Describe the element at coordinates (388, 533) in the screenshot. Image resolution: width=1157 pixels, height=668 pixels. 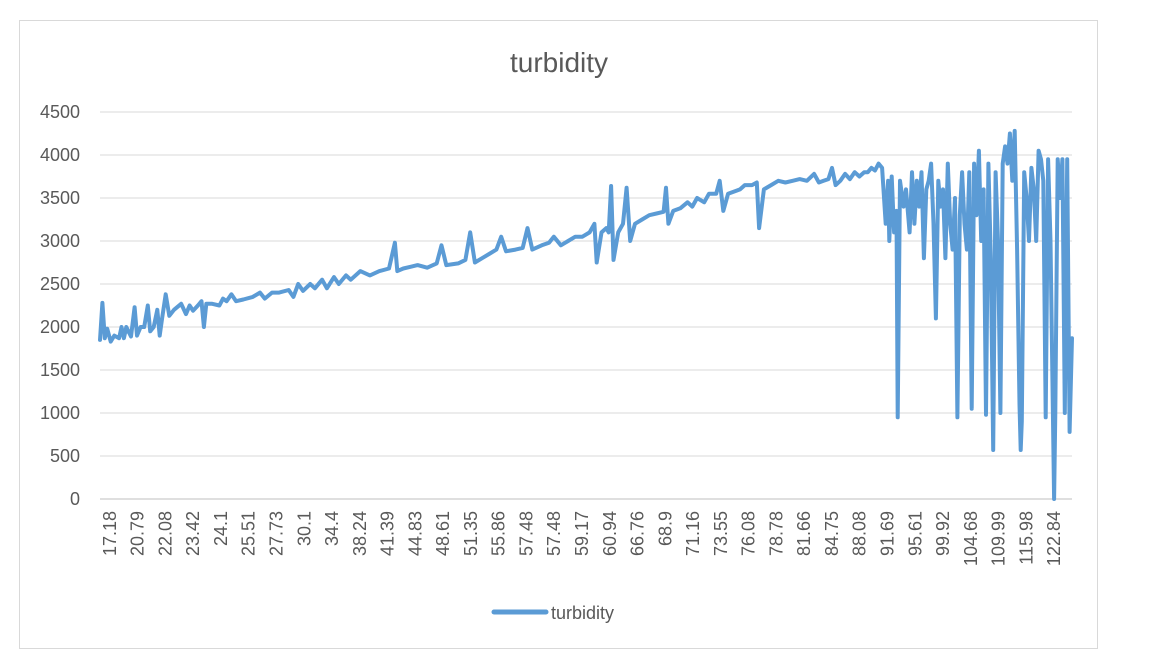
I see `x-tick-label: 41.39` at that location.